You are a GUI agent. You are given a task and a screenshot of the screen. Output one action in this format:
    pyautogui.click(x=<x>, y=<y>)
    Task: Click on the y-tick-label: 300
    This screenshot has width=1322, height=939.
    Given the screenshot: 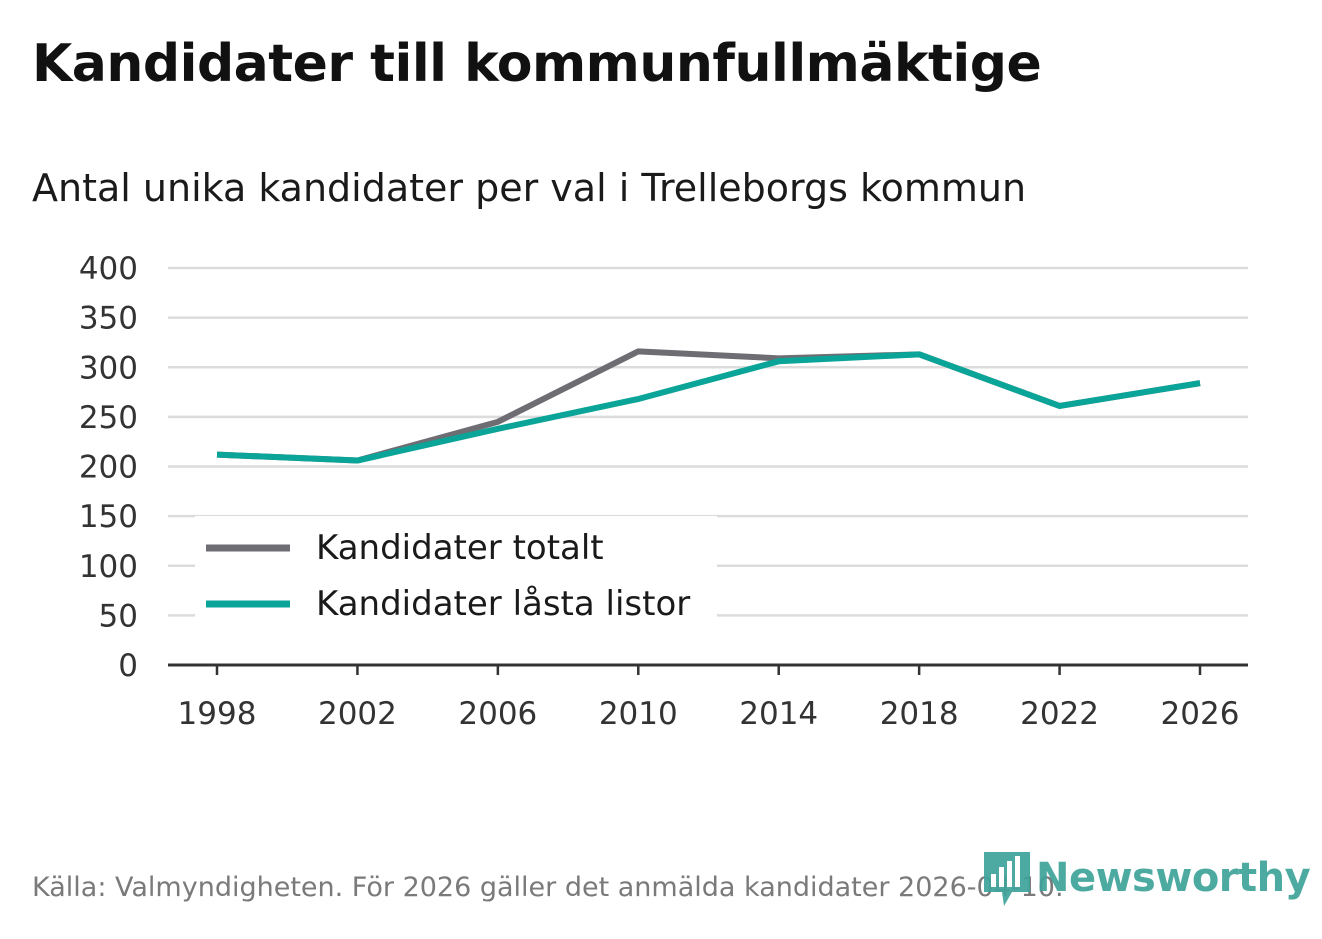 What is the action you would take?
    pyautogui.click(x=108, y=368)
    